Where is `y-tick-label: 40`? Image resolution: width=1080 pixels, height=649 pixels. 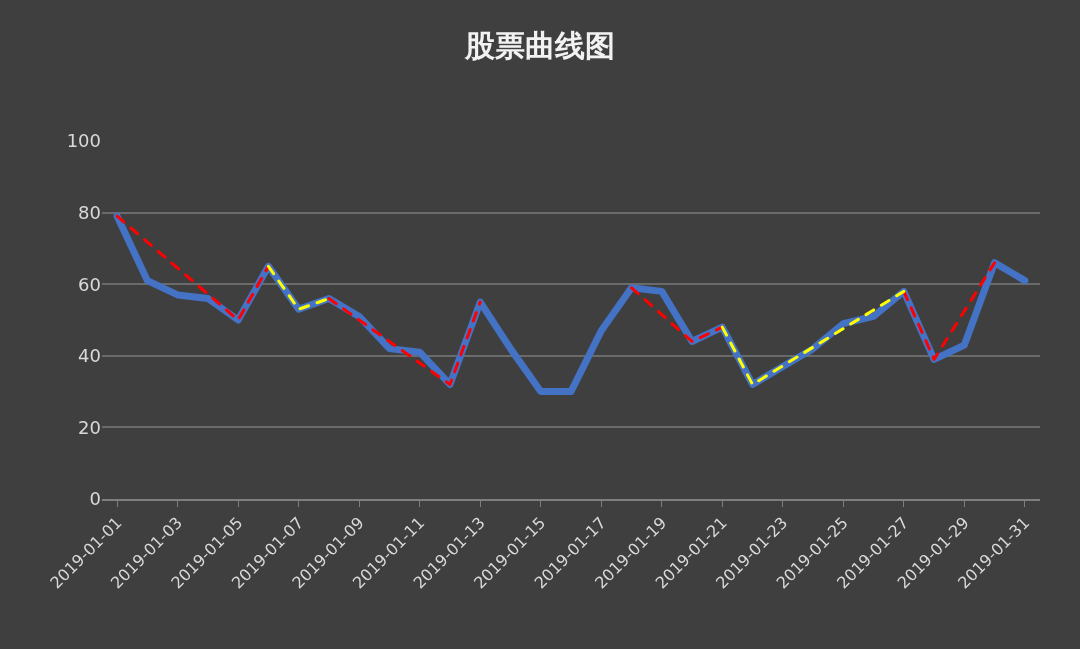 y-tick-label: 40 is located at coordinates (89, 356).